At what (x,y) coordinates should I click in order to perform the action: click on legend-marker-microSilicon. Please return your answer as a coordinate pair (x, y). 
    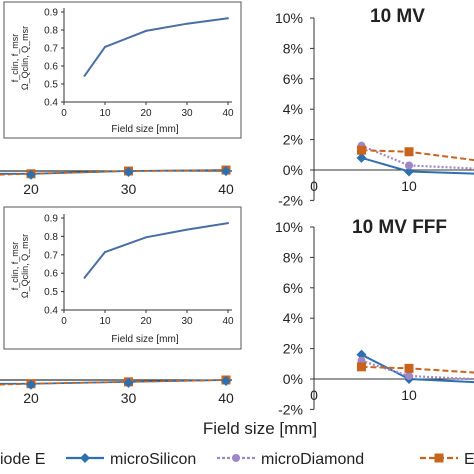
    Looking at the image, I should click on (85, 458).